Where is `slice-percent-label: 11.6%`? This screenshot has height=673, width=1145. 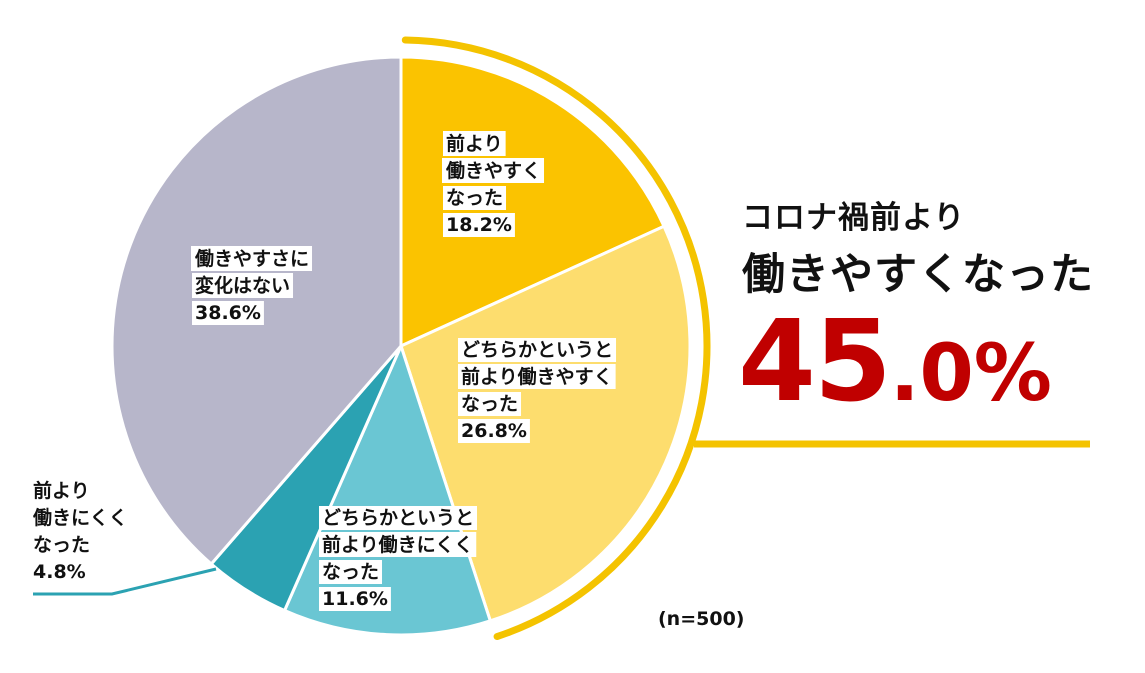 slice-percent-label: 11.6% is located at coordinates (355, 599).